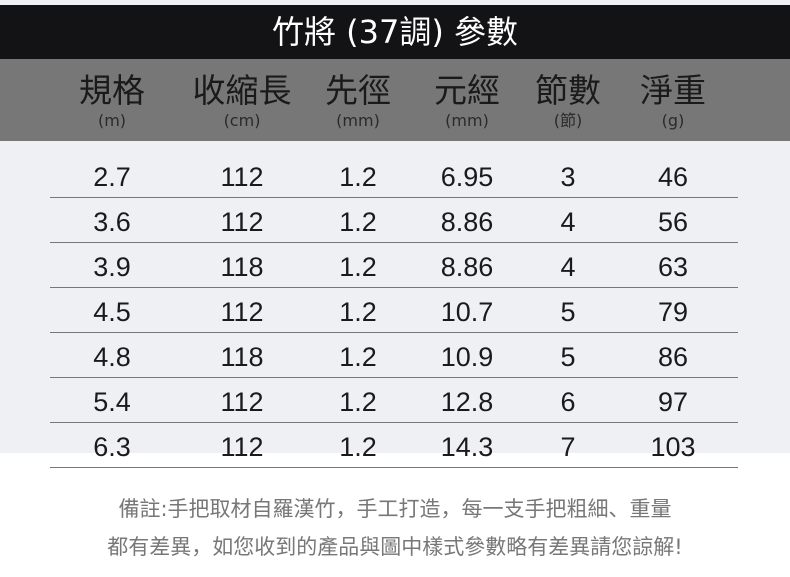 The image size is (790, 577). What do you see at coordinates (673, 222) in the screenshot?
I see `table-cell: 56` at bounding box center [673, 222].